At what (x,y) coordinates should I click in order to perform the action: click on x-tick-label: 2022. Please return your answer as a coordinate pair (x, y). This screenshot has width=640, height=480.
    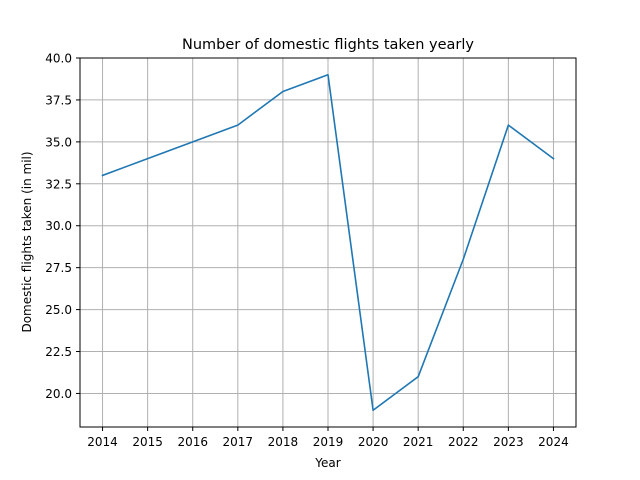
    Looking at the image, I should click on (463, 442).